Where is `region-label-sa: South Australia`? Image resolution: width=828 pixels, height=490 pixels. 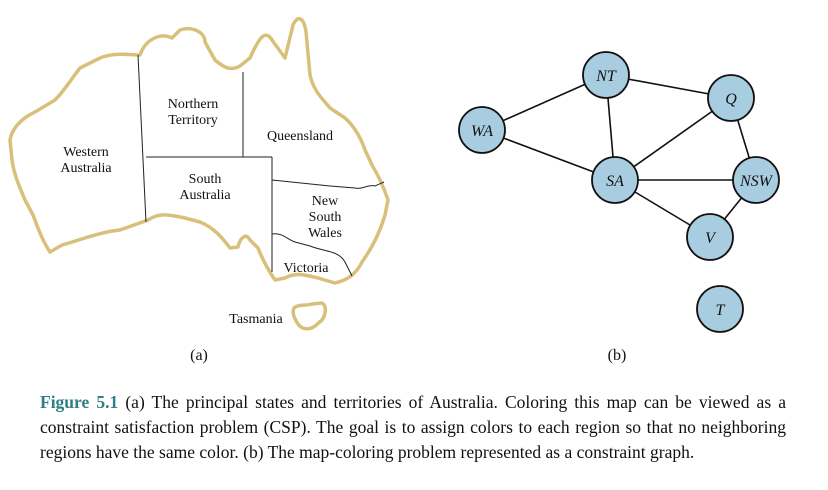 region-label-sa: South Australia is located at coordinates (205, 187).